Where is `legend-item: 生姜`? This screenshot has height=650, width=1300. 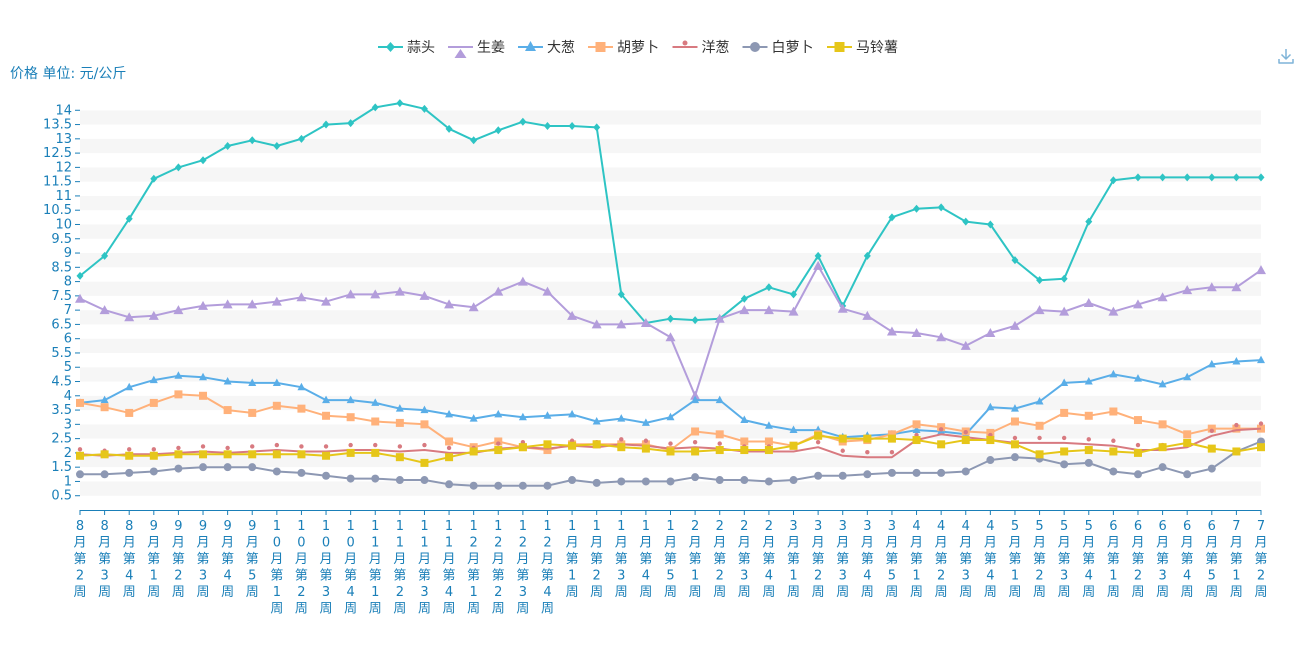
legend-item: 生姜 is located at coordinates (476, 49).